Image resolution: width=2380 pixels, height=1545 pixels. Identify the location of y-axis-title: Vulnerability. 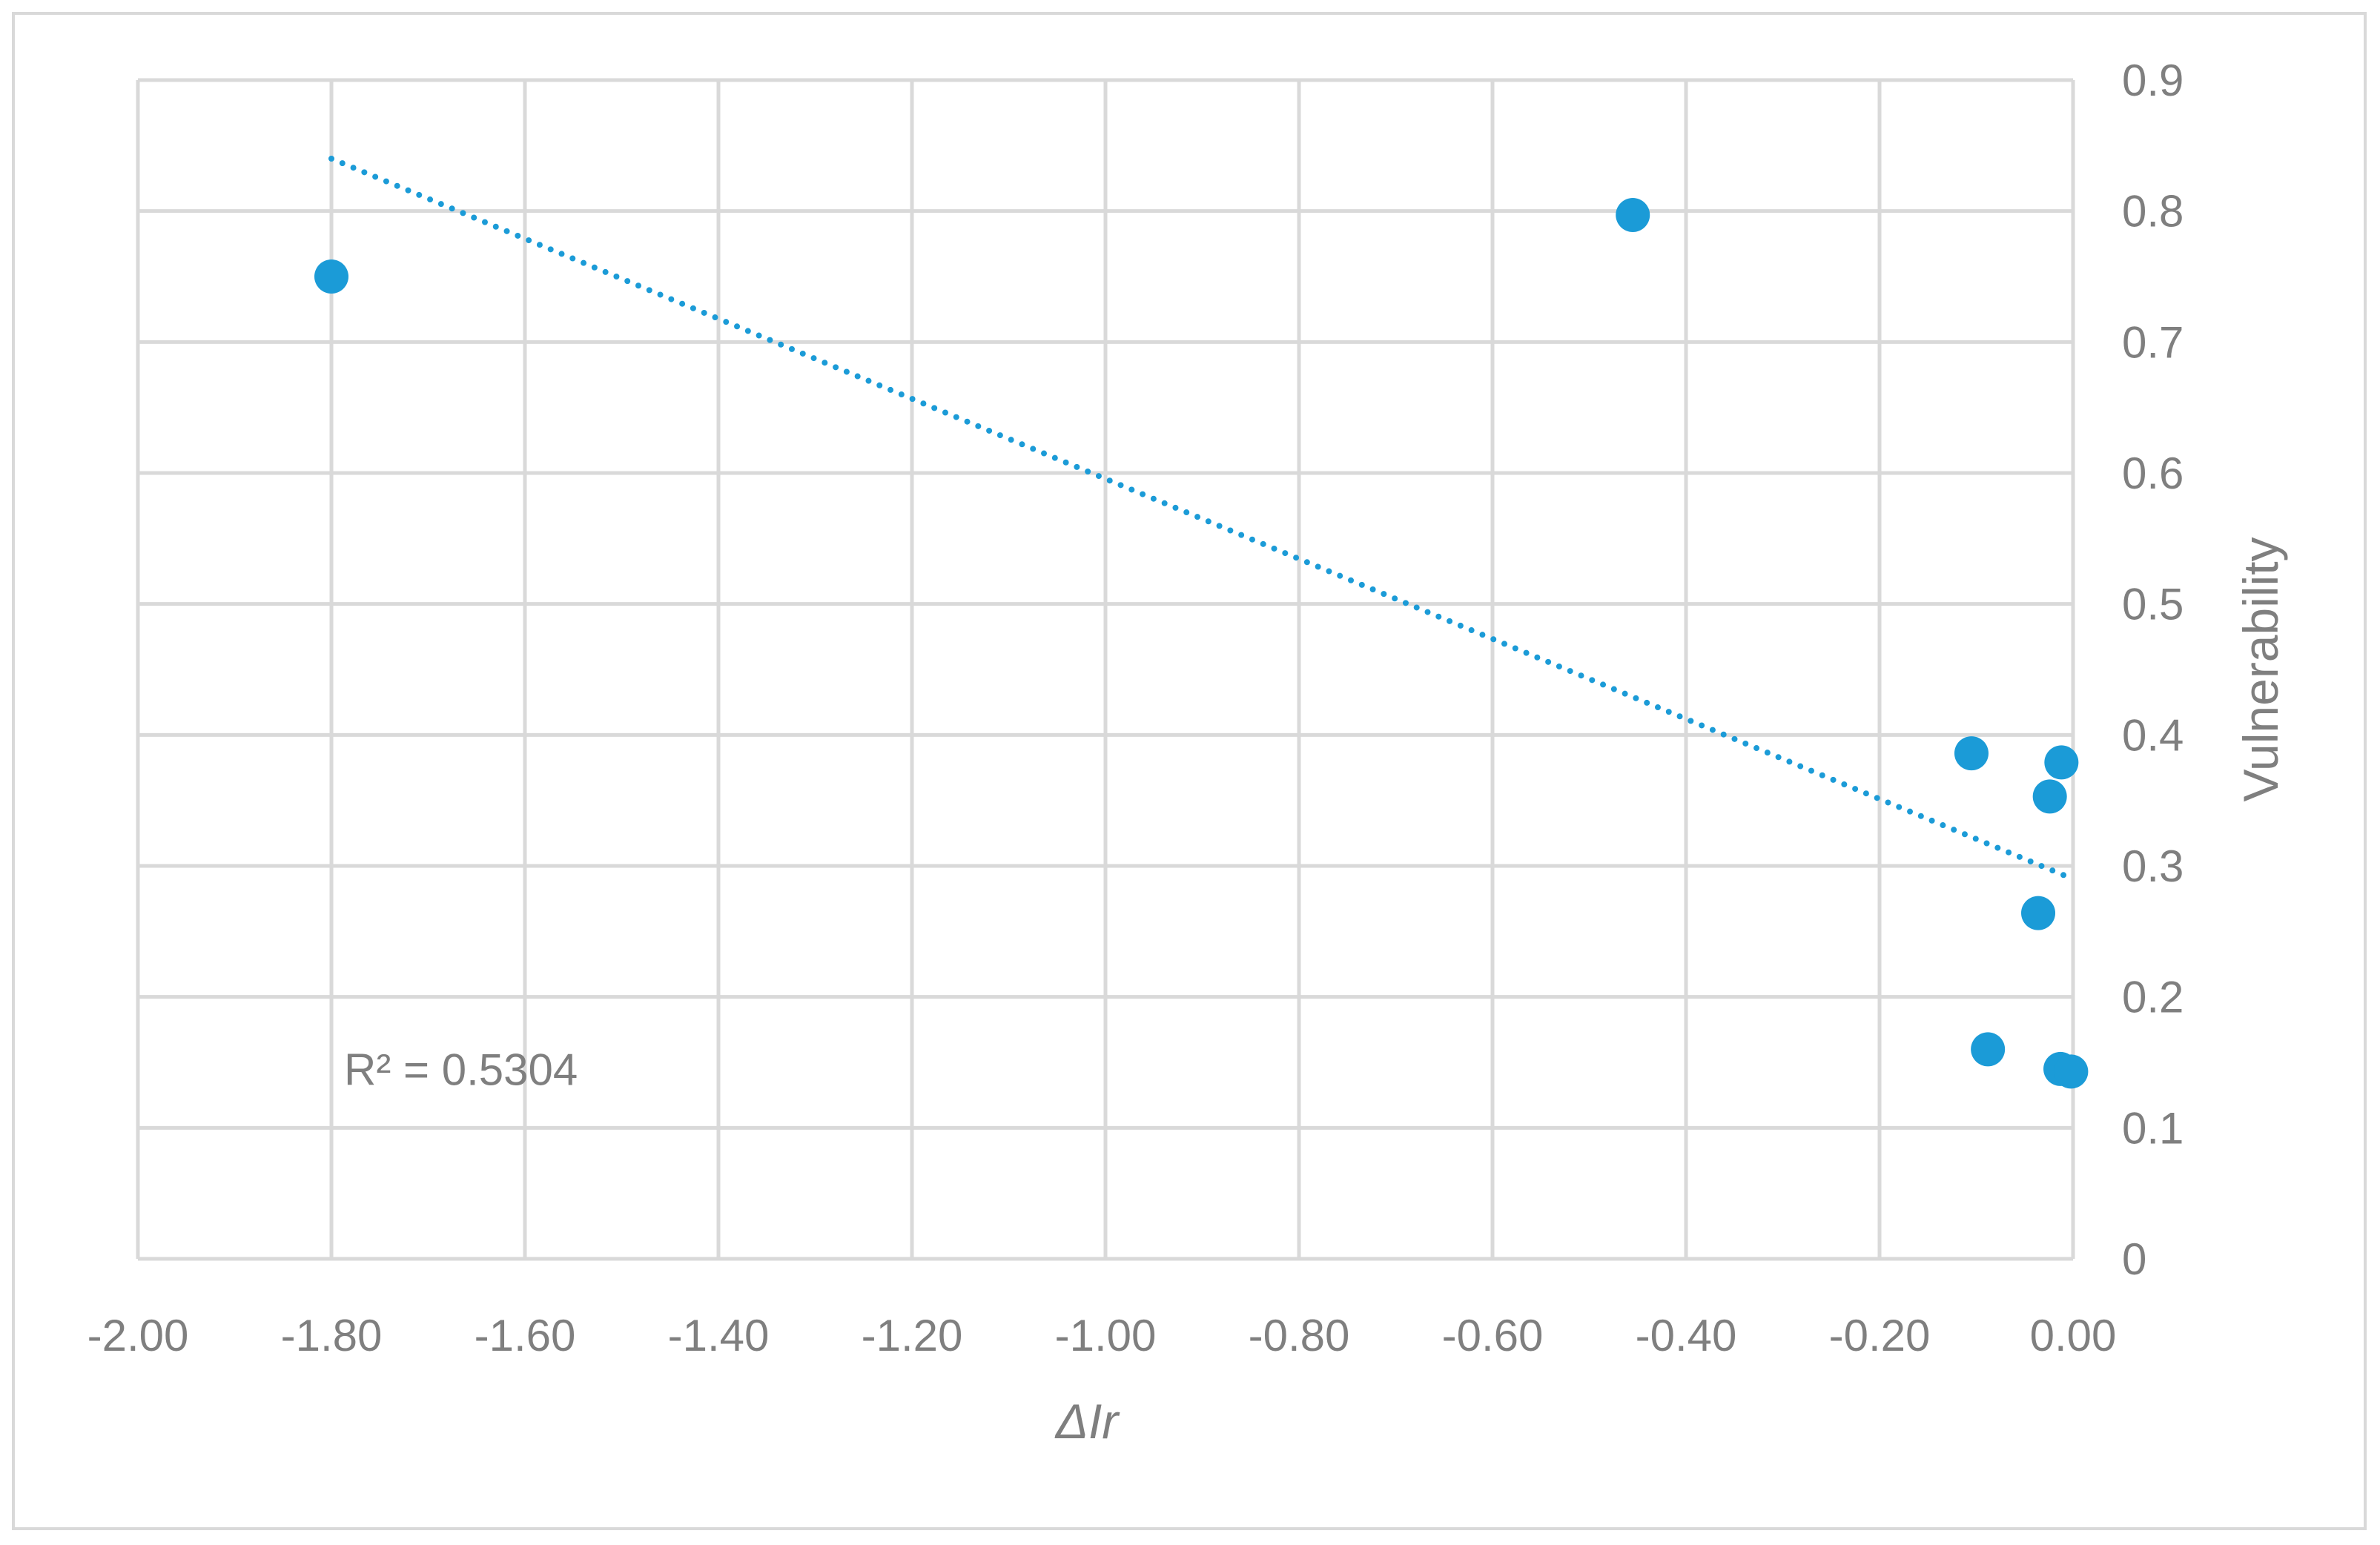
(2260, 669).